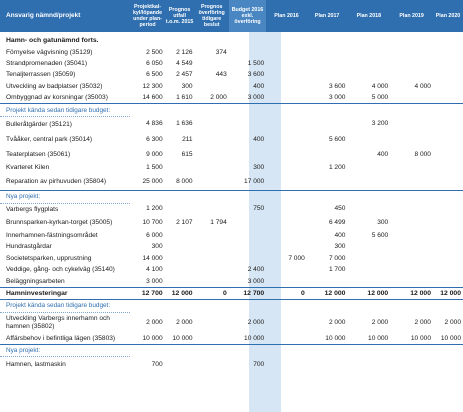  I want to click on cell-c8: 2 000, so click(422, 322).